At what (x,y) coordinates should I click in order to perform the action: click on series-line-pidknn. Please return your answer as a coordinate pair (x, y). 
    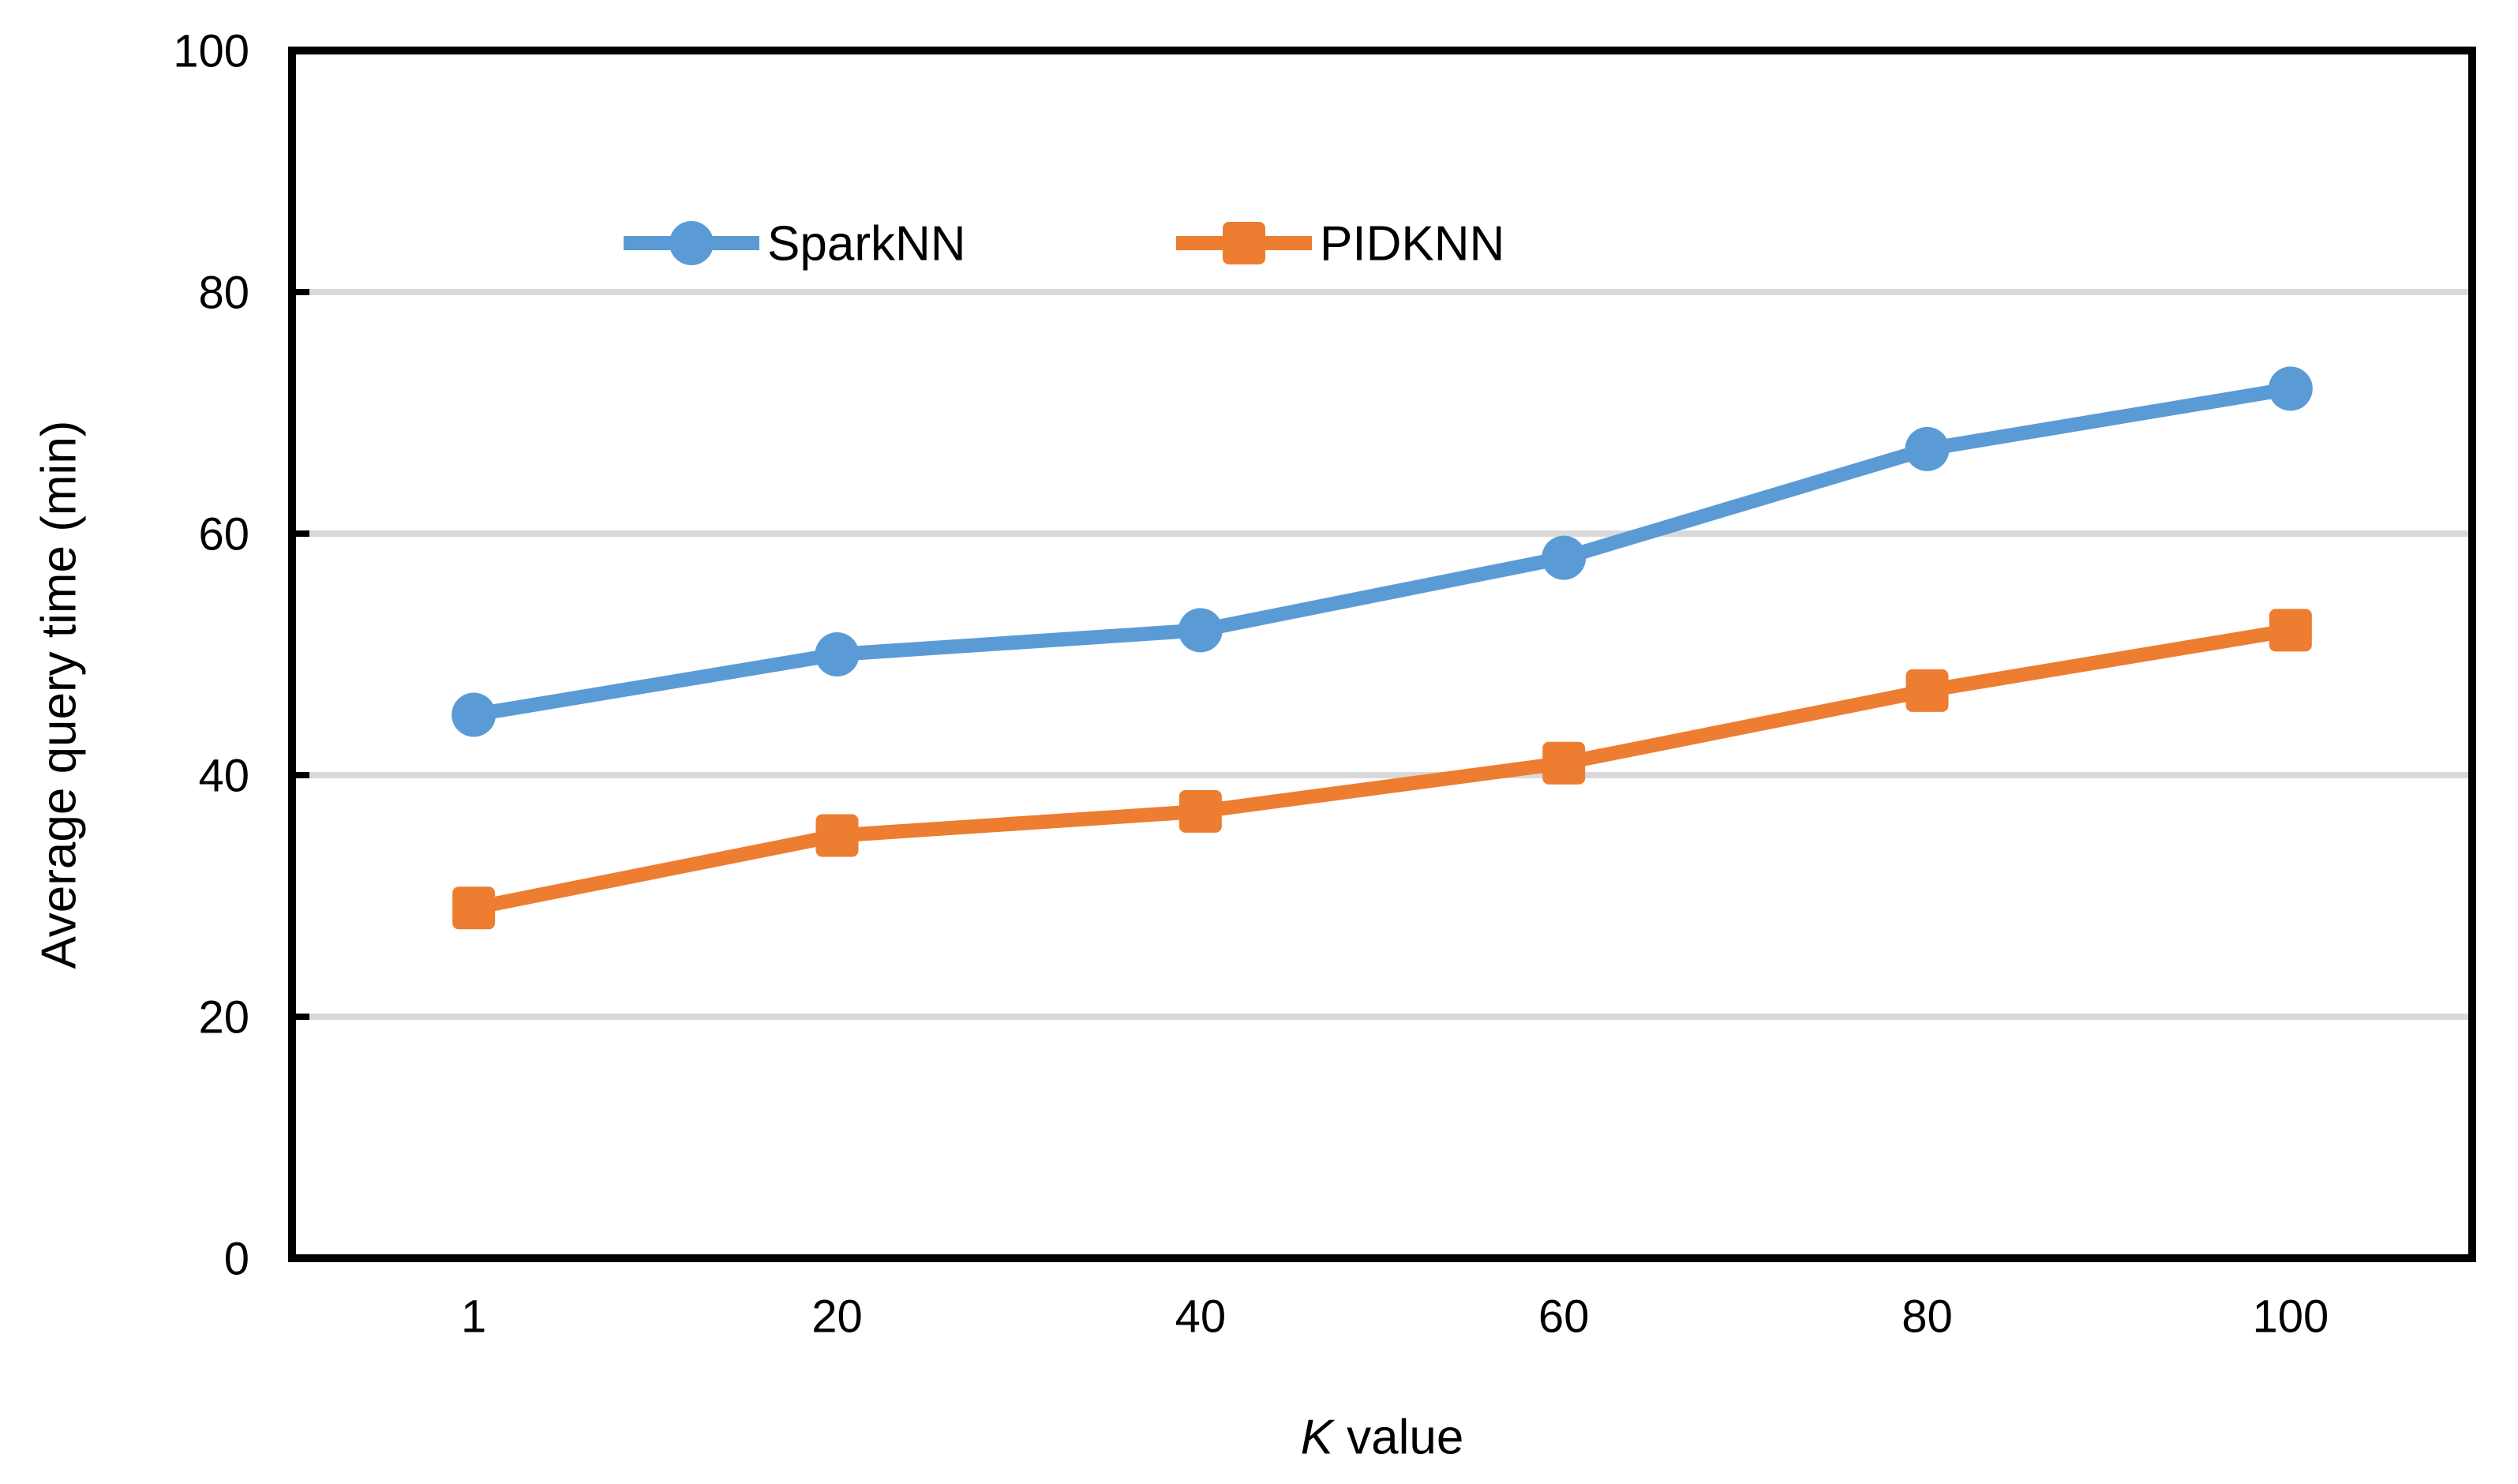
    Looking at the image, I should click on (1382, 769).